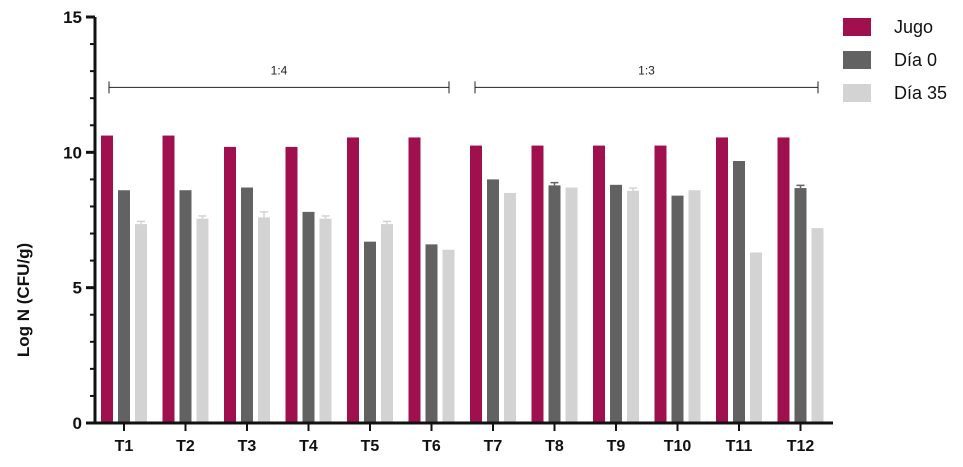  Describe the element at coordinates (247, 446) in the screenshot. I see `x-tick-label: T3` at that location.